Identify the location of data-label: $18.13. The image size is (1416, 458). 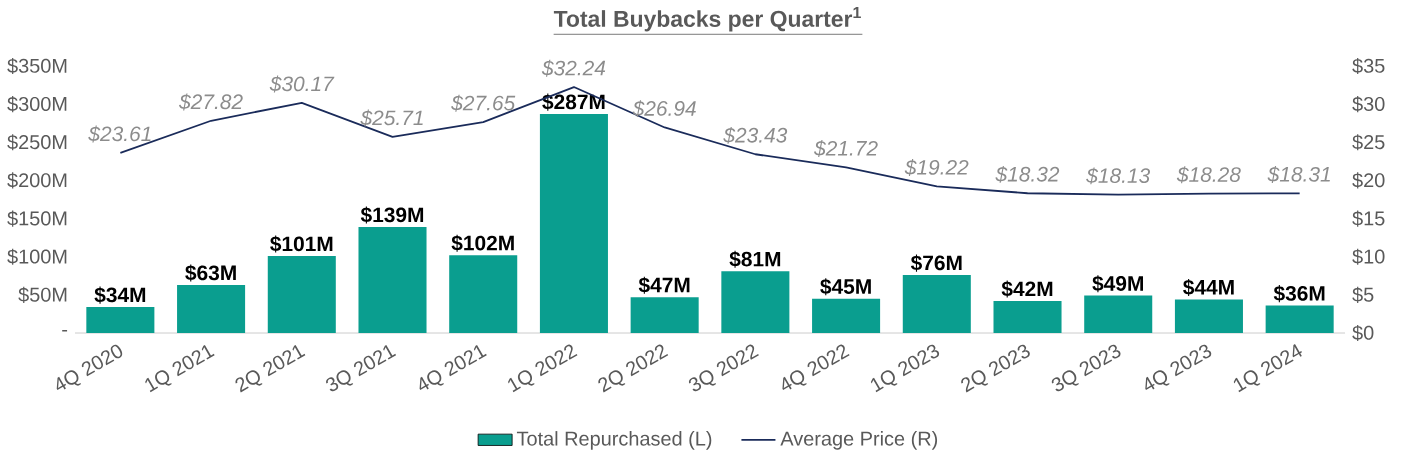
(1118, 176).